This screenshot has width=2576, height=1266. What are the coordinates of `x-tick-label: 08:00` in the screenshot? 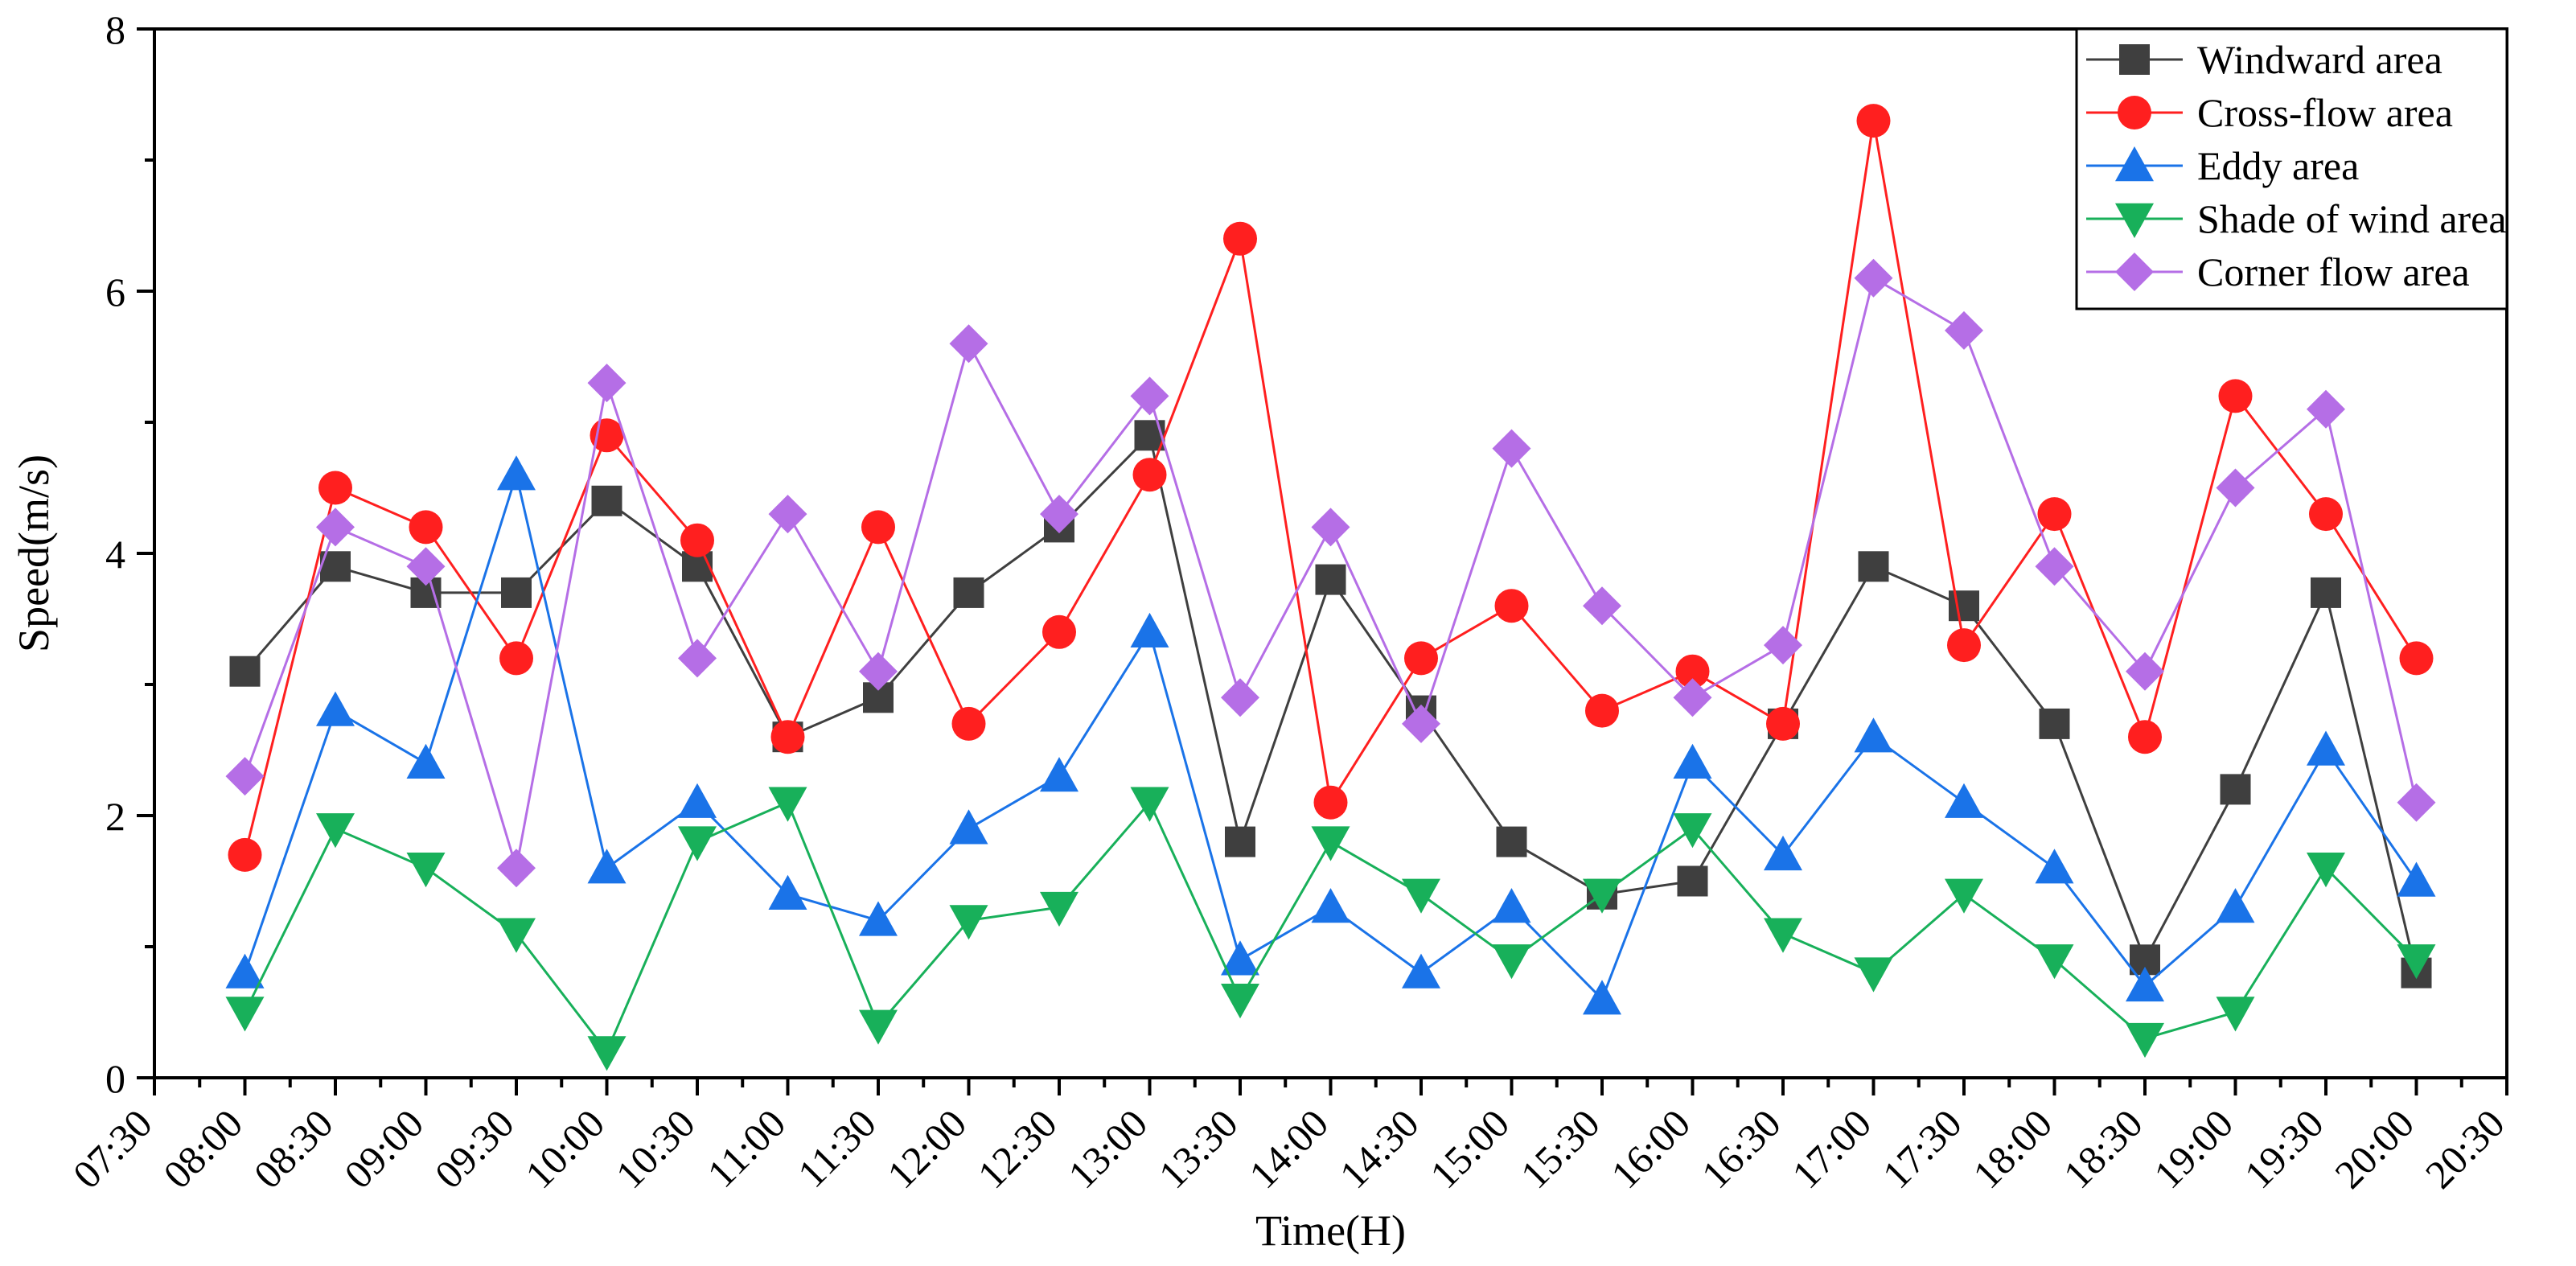 It's located at (202, 1148).